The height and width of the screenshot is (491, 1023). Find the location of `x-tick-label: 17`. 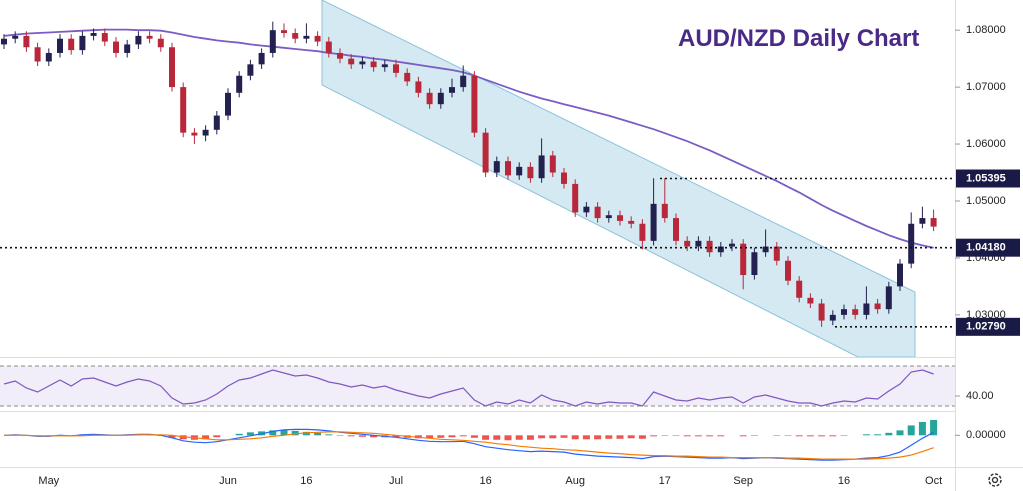

x-tick-label: 17 is located at coordinates (665, 481).